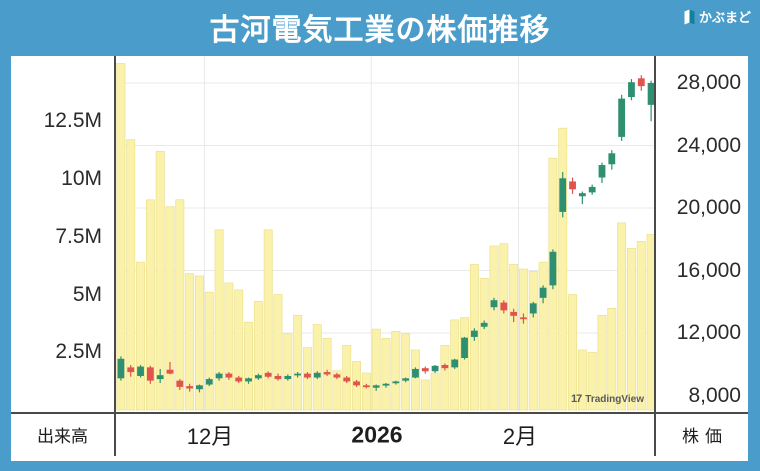 The height and width of the screenshot is (471, 760). I want to click on price-tick-label: 16,000, so click(708, 270).